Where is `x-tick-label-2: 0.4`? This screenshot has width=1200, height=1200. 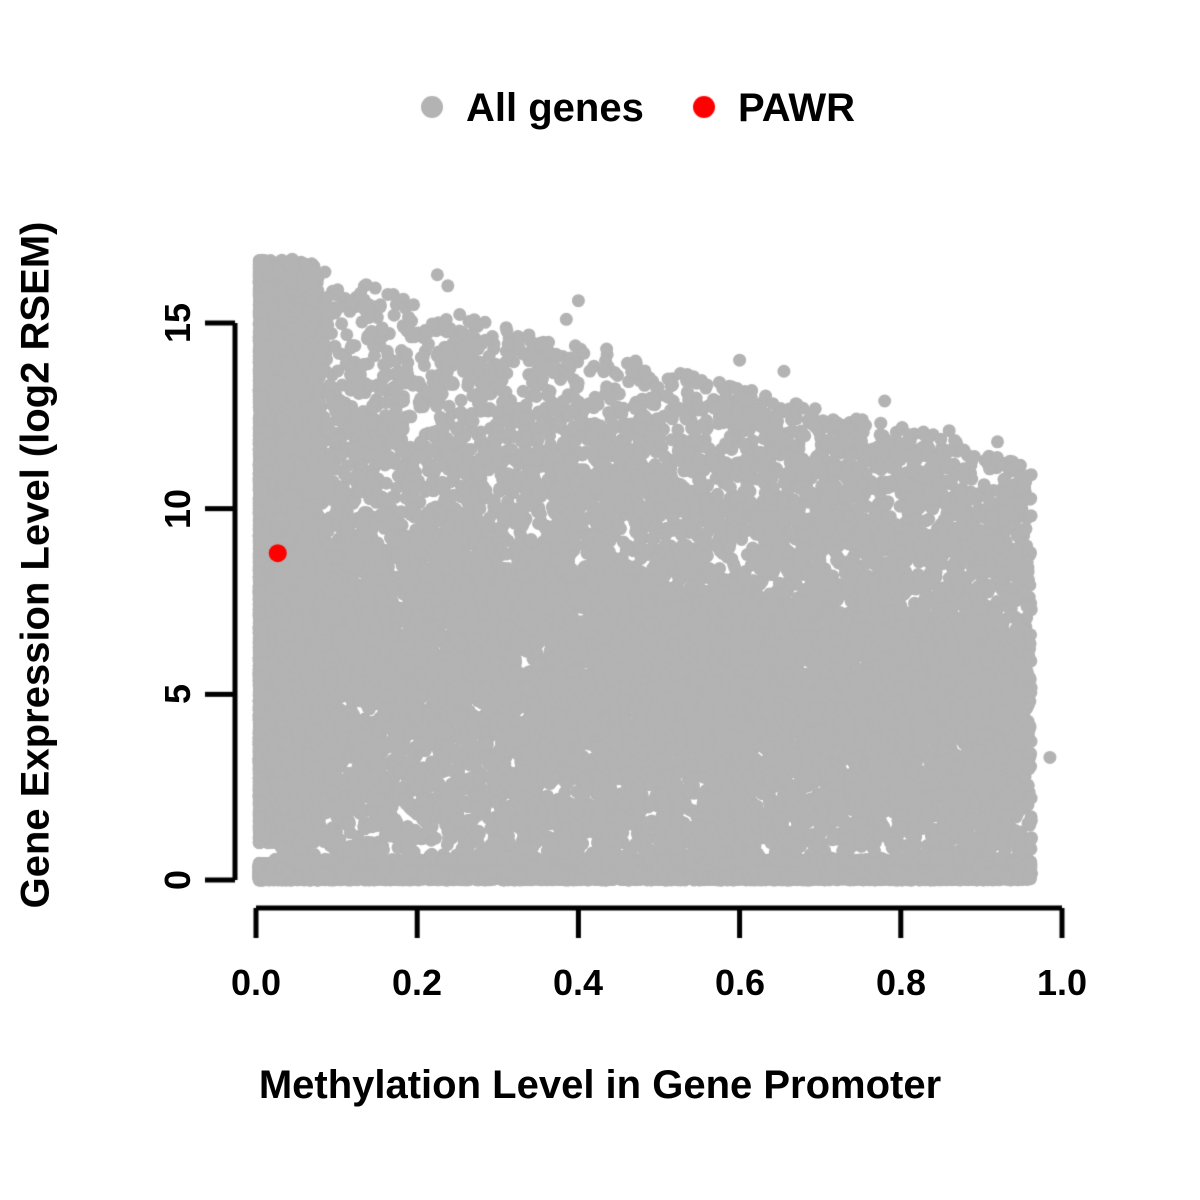
x-tick-label-2: 0.4 is located at coordinates (578, 982).